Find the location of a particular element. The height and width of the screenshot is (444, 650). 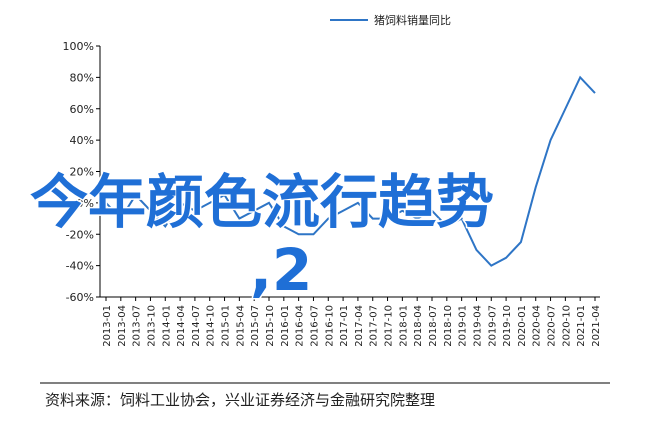

y-tick-label: 40% is located at coordinates (82, 140).